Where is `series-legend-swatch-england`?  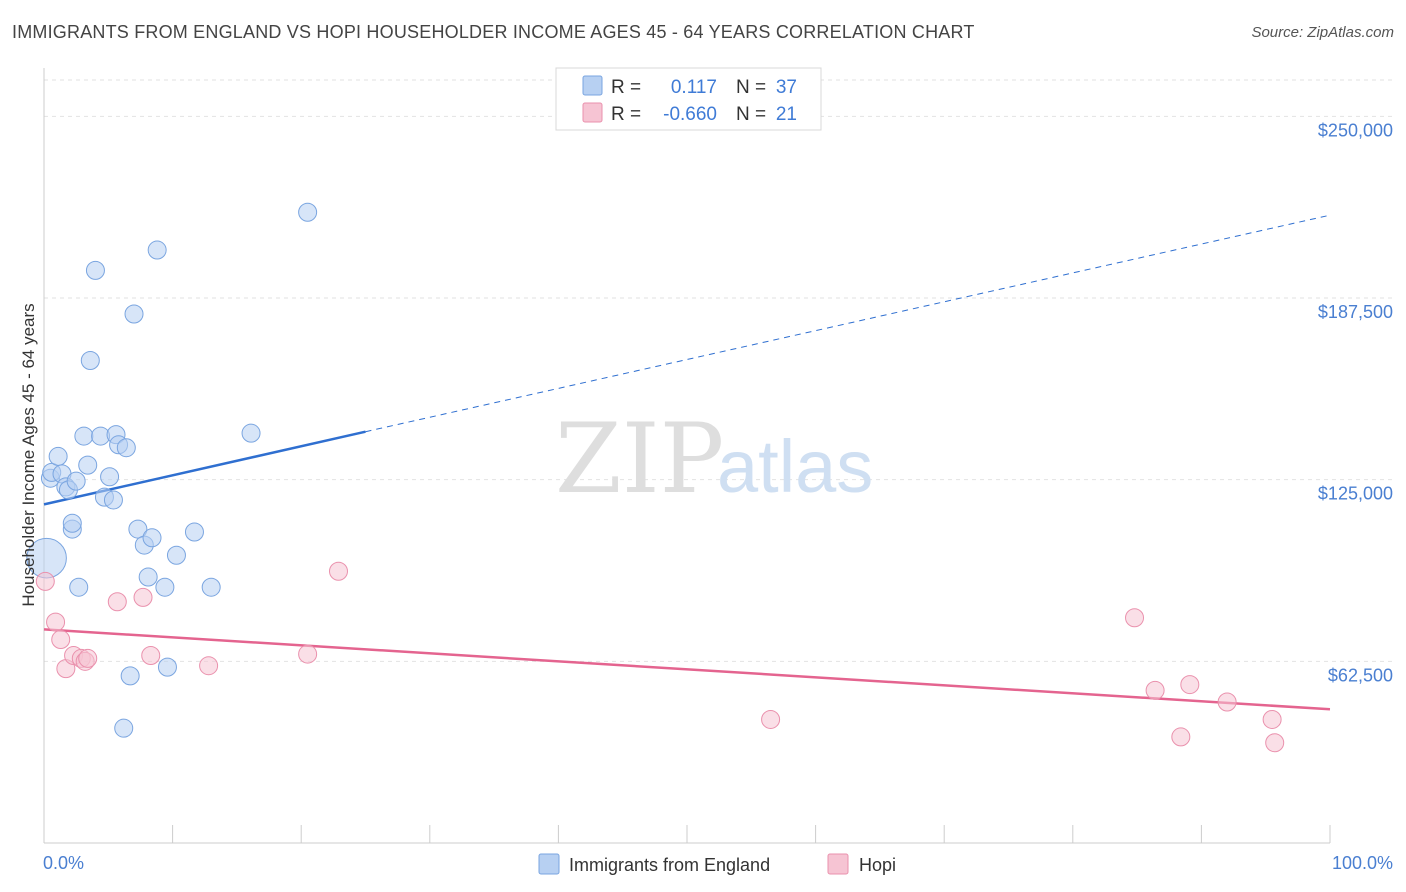 series-legend-swatch-england is located at coordinates (549, 864).